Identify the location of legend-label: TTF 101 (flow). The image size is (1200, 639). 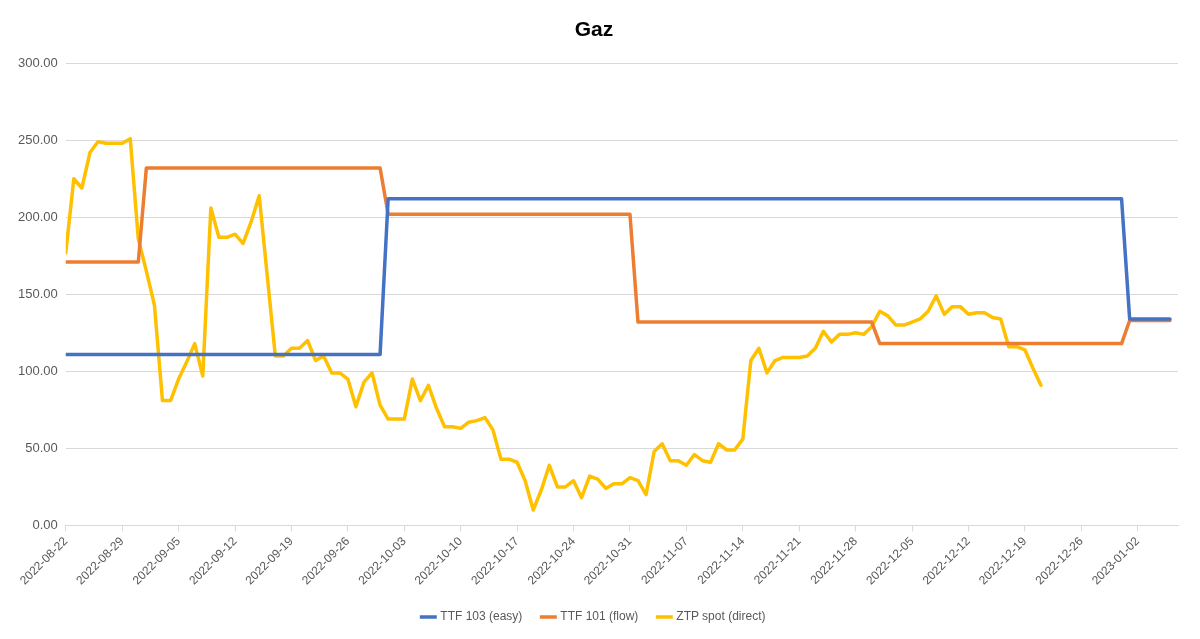
(599, 616).